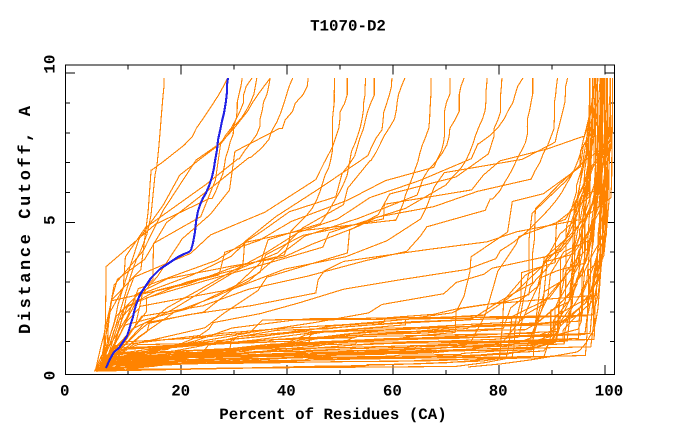 This screenshot has width=680, height=445. Describe the element at coordinates (180, 391) in the screenshot. I see `svg-text: 20` at that location.